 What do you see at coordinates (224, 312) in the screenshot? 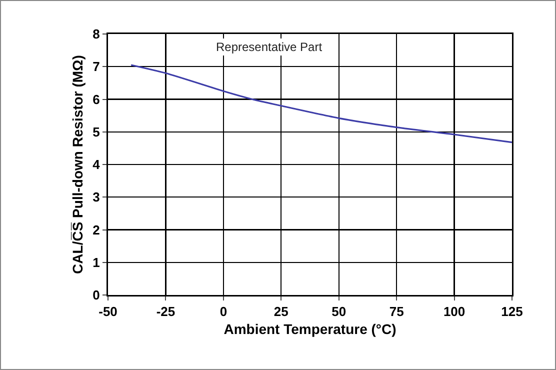
I see `x-tick-label: 0` at bounding box center [224, 312].